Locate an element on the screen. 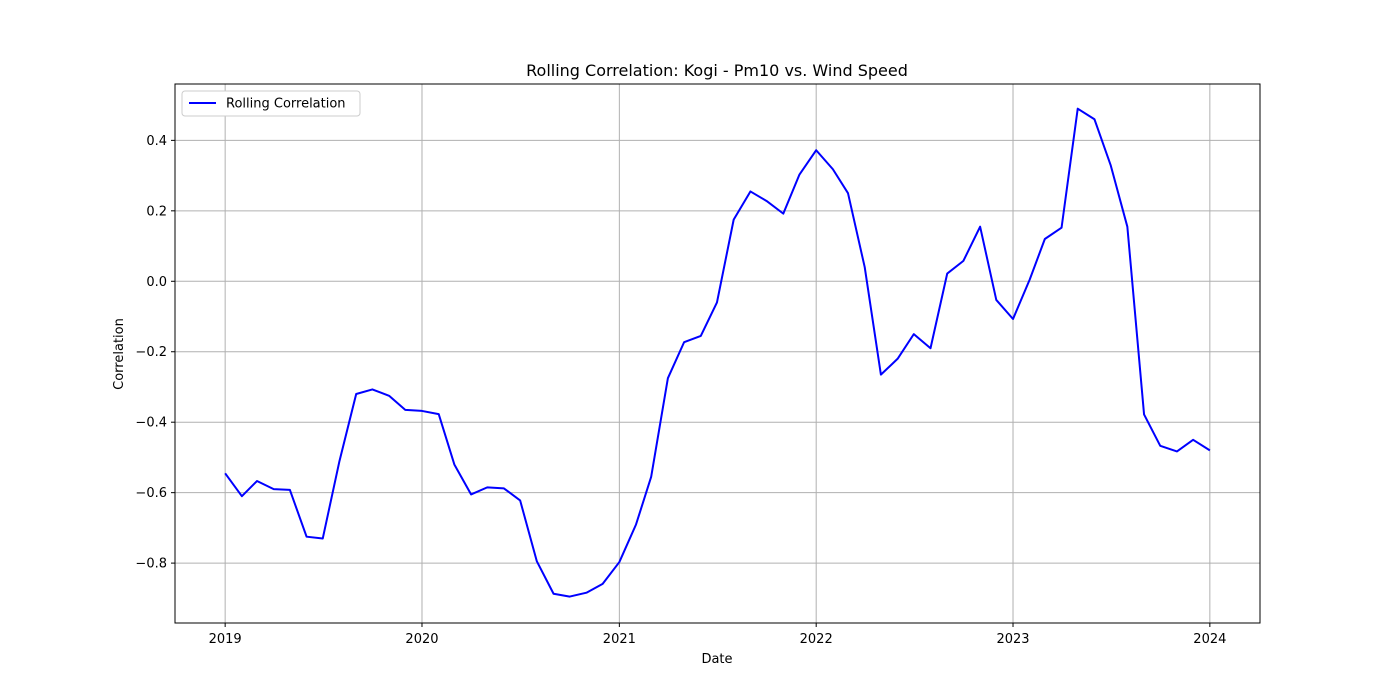  x-tick-label: 2023 is located at coordinates (1012, 639).